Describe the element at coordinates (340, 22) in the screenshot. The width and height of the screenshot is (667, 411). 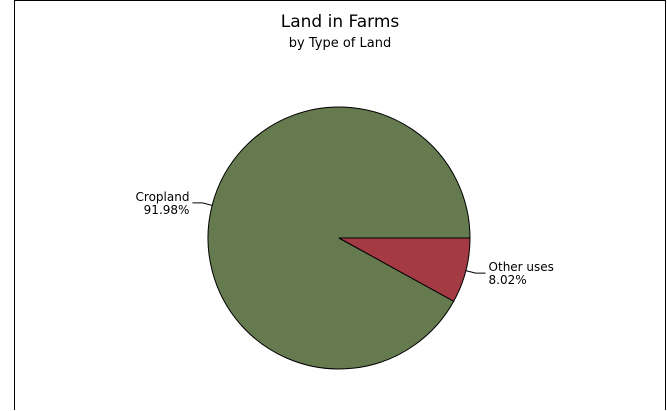
I see `chart-title: Land in Farms` at that location.